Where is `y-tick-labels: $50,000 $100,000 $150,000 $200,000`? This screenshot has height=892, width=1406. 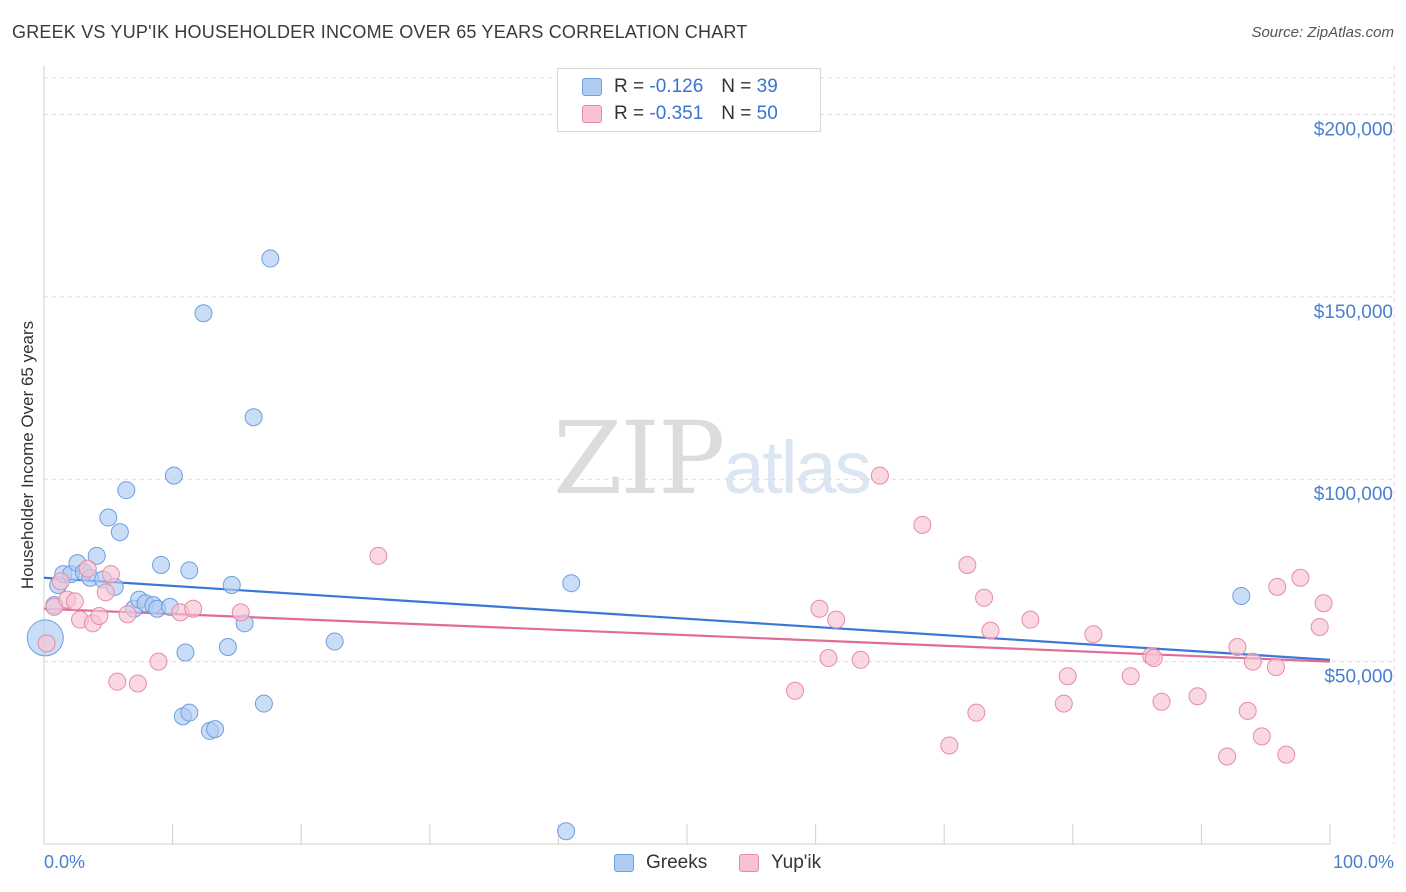 y-tick-labels: $50,000 $100,000 $150,000 $200,000 is located at coordinates (1353, 403).